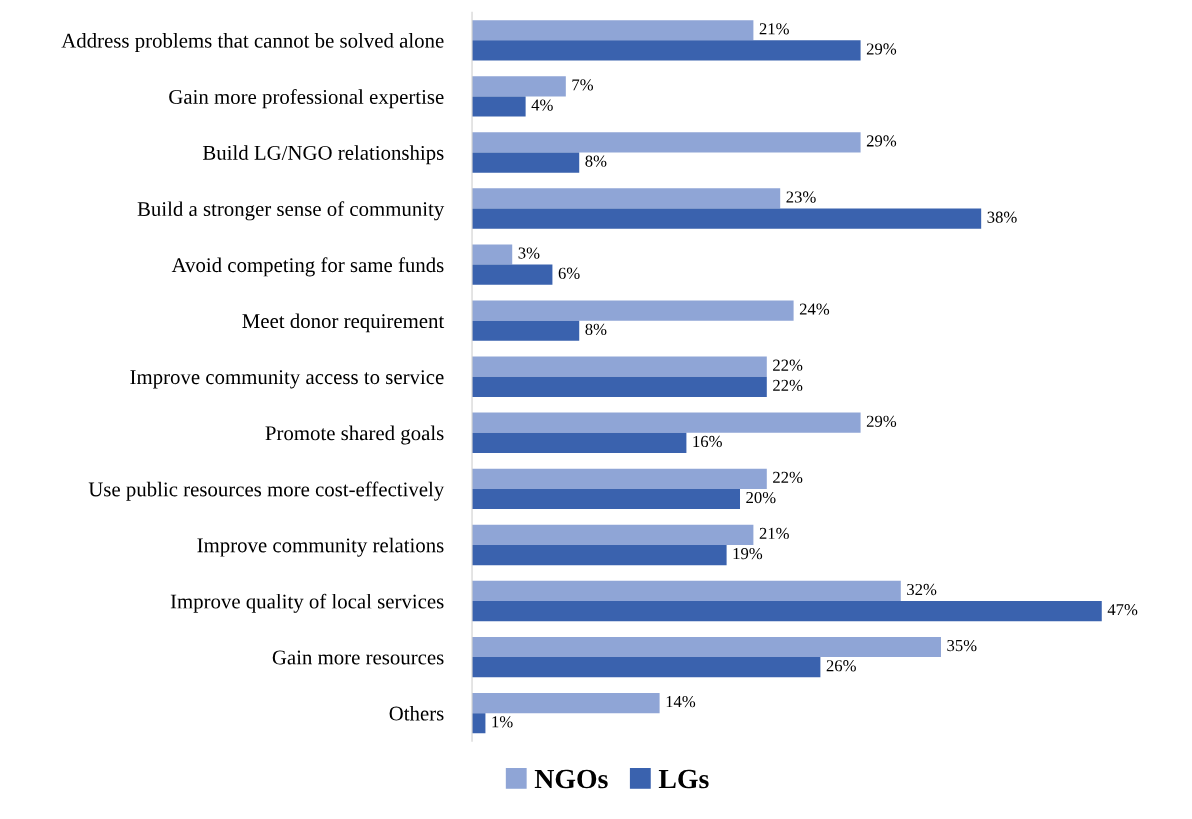 The image size is (1192, 819). Describe the element at coordinates (542, 105) in the screenshot. I see `data-label: 4%` at that location.